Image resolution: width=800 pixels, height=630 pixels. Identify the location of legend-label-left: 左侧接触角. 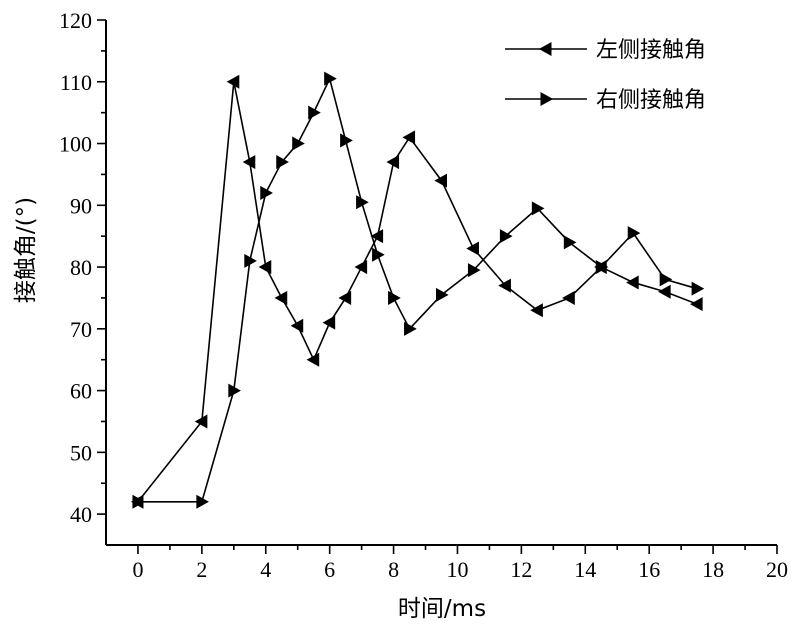
(651, 50).